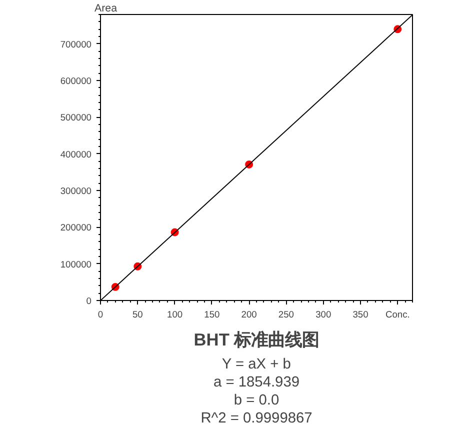  What do you see at coordinates (76, 44) in the screenshot?
I see `y-tick-label: 700000` at bounding box center [76, 44].